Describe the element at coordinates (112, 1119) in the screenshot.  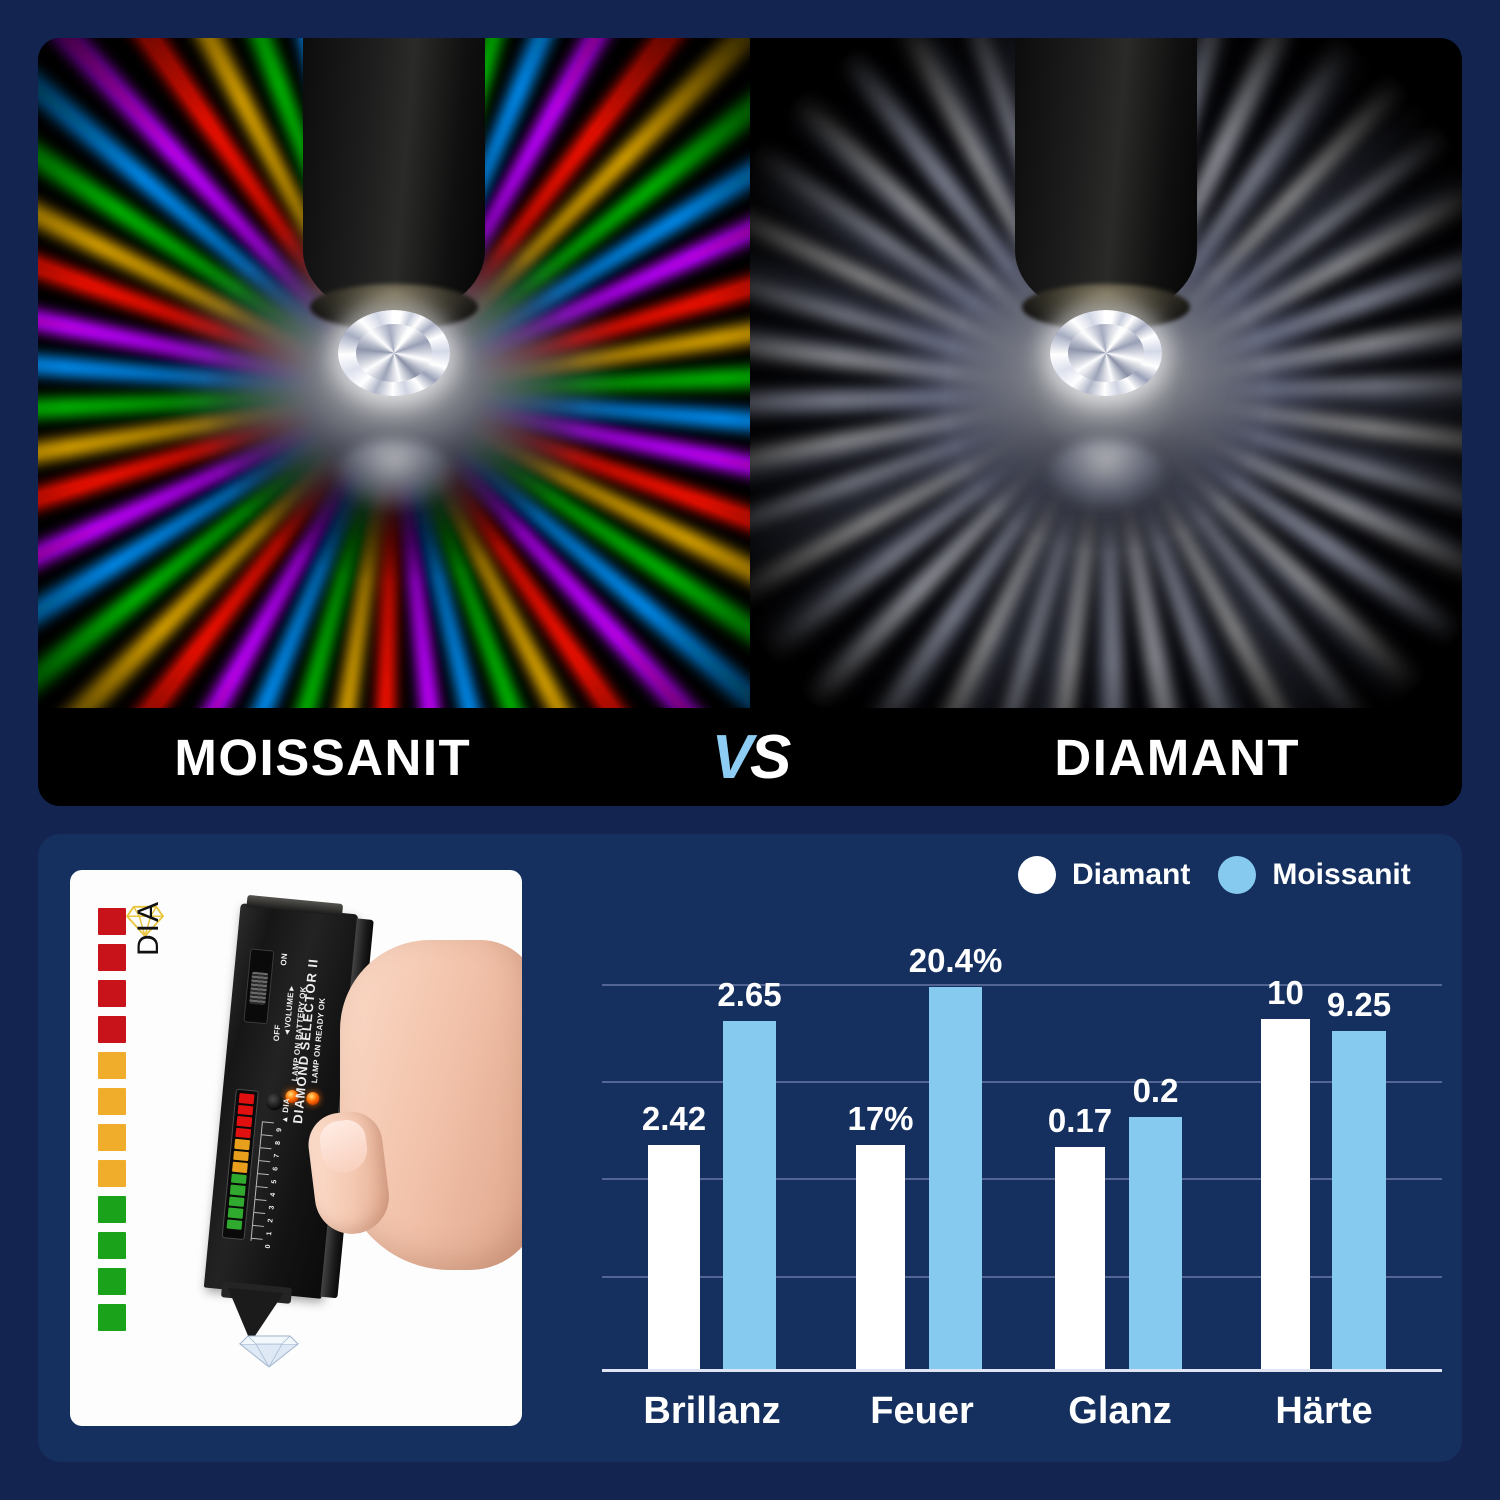
I see `color-scale-strip` at that location.